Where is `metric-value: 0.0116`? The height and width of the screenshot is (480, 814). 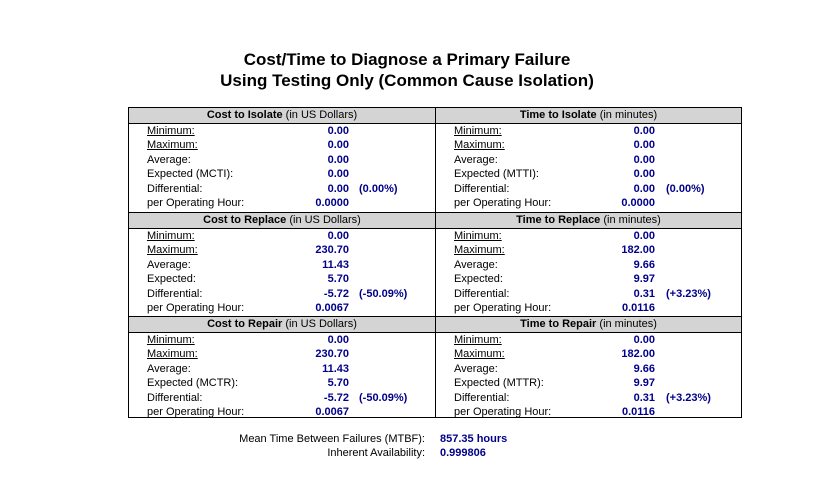 metric-value: 0.0116 is located at coordinates (638, 307).